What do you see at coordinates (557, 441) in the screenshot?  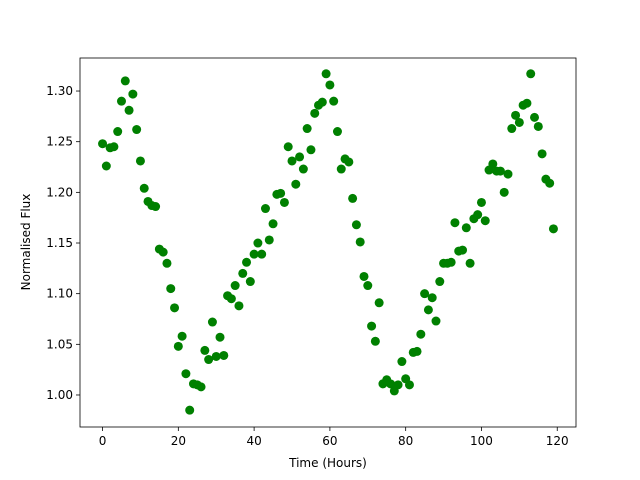 I see `x-tick-label: 120` at bounding box center [557, 441].